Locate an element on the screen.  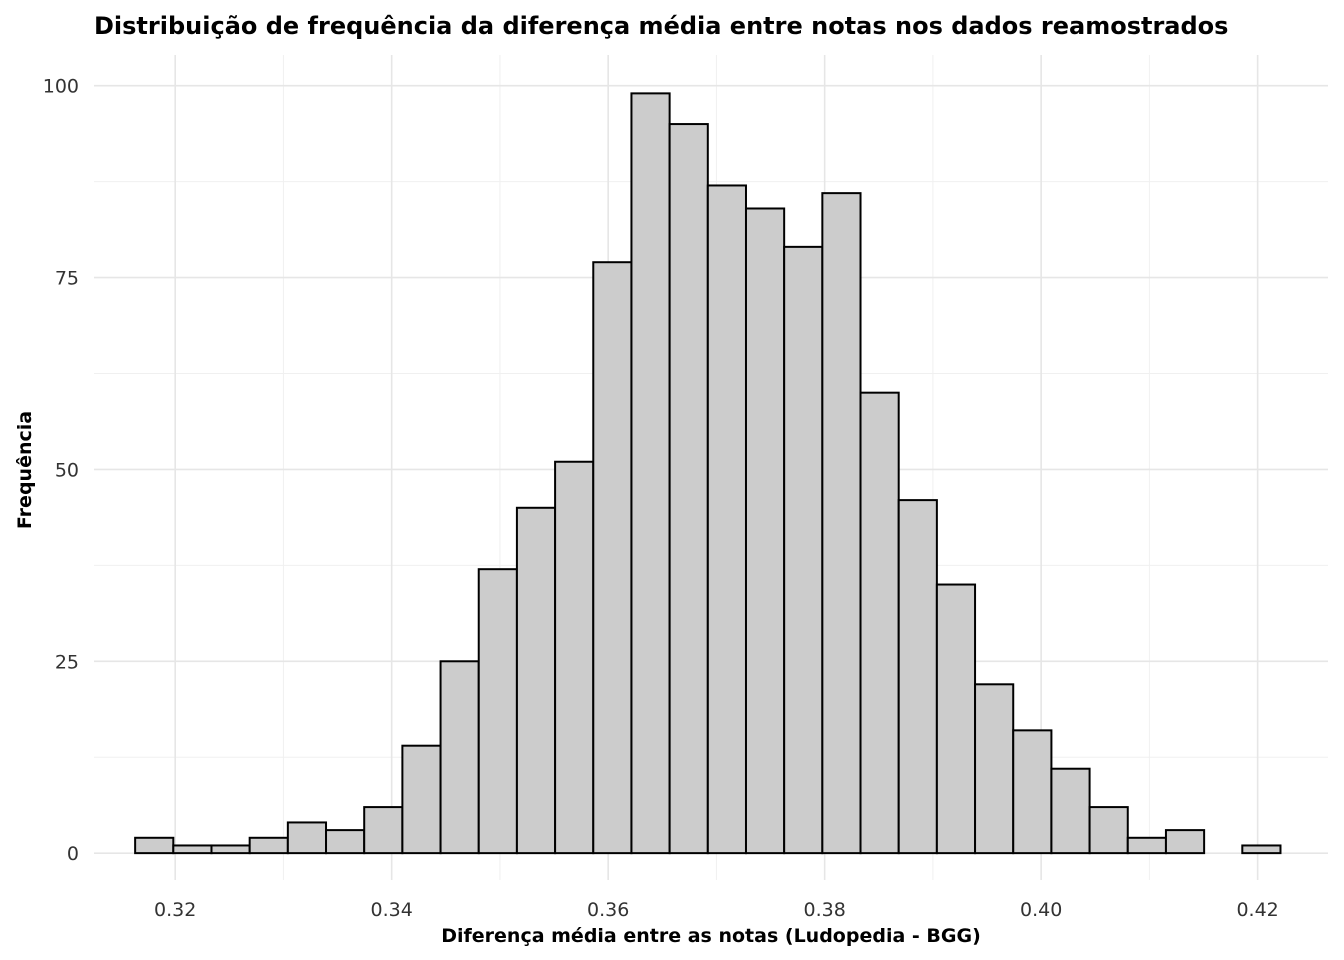
x-tick-label: 0.32 is located at coordinates (175, 910).